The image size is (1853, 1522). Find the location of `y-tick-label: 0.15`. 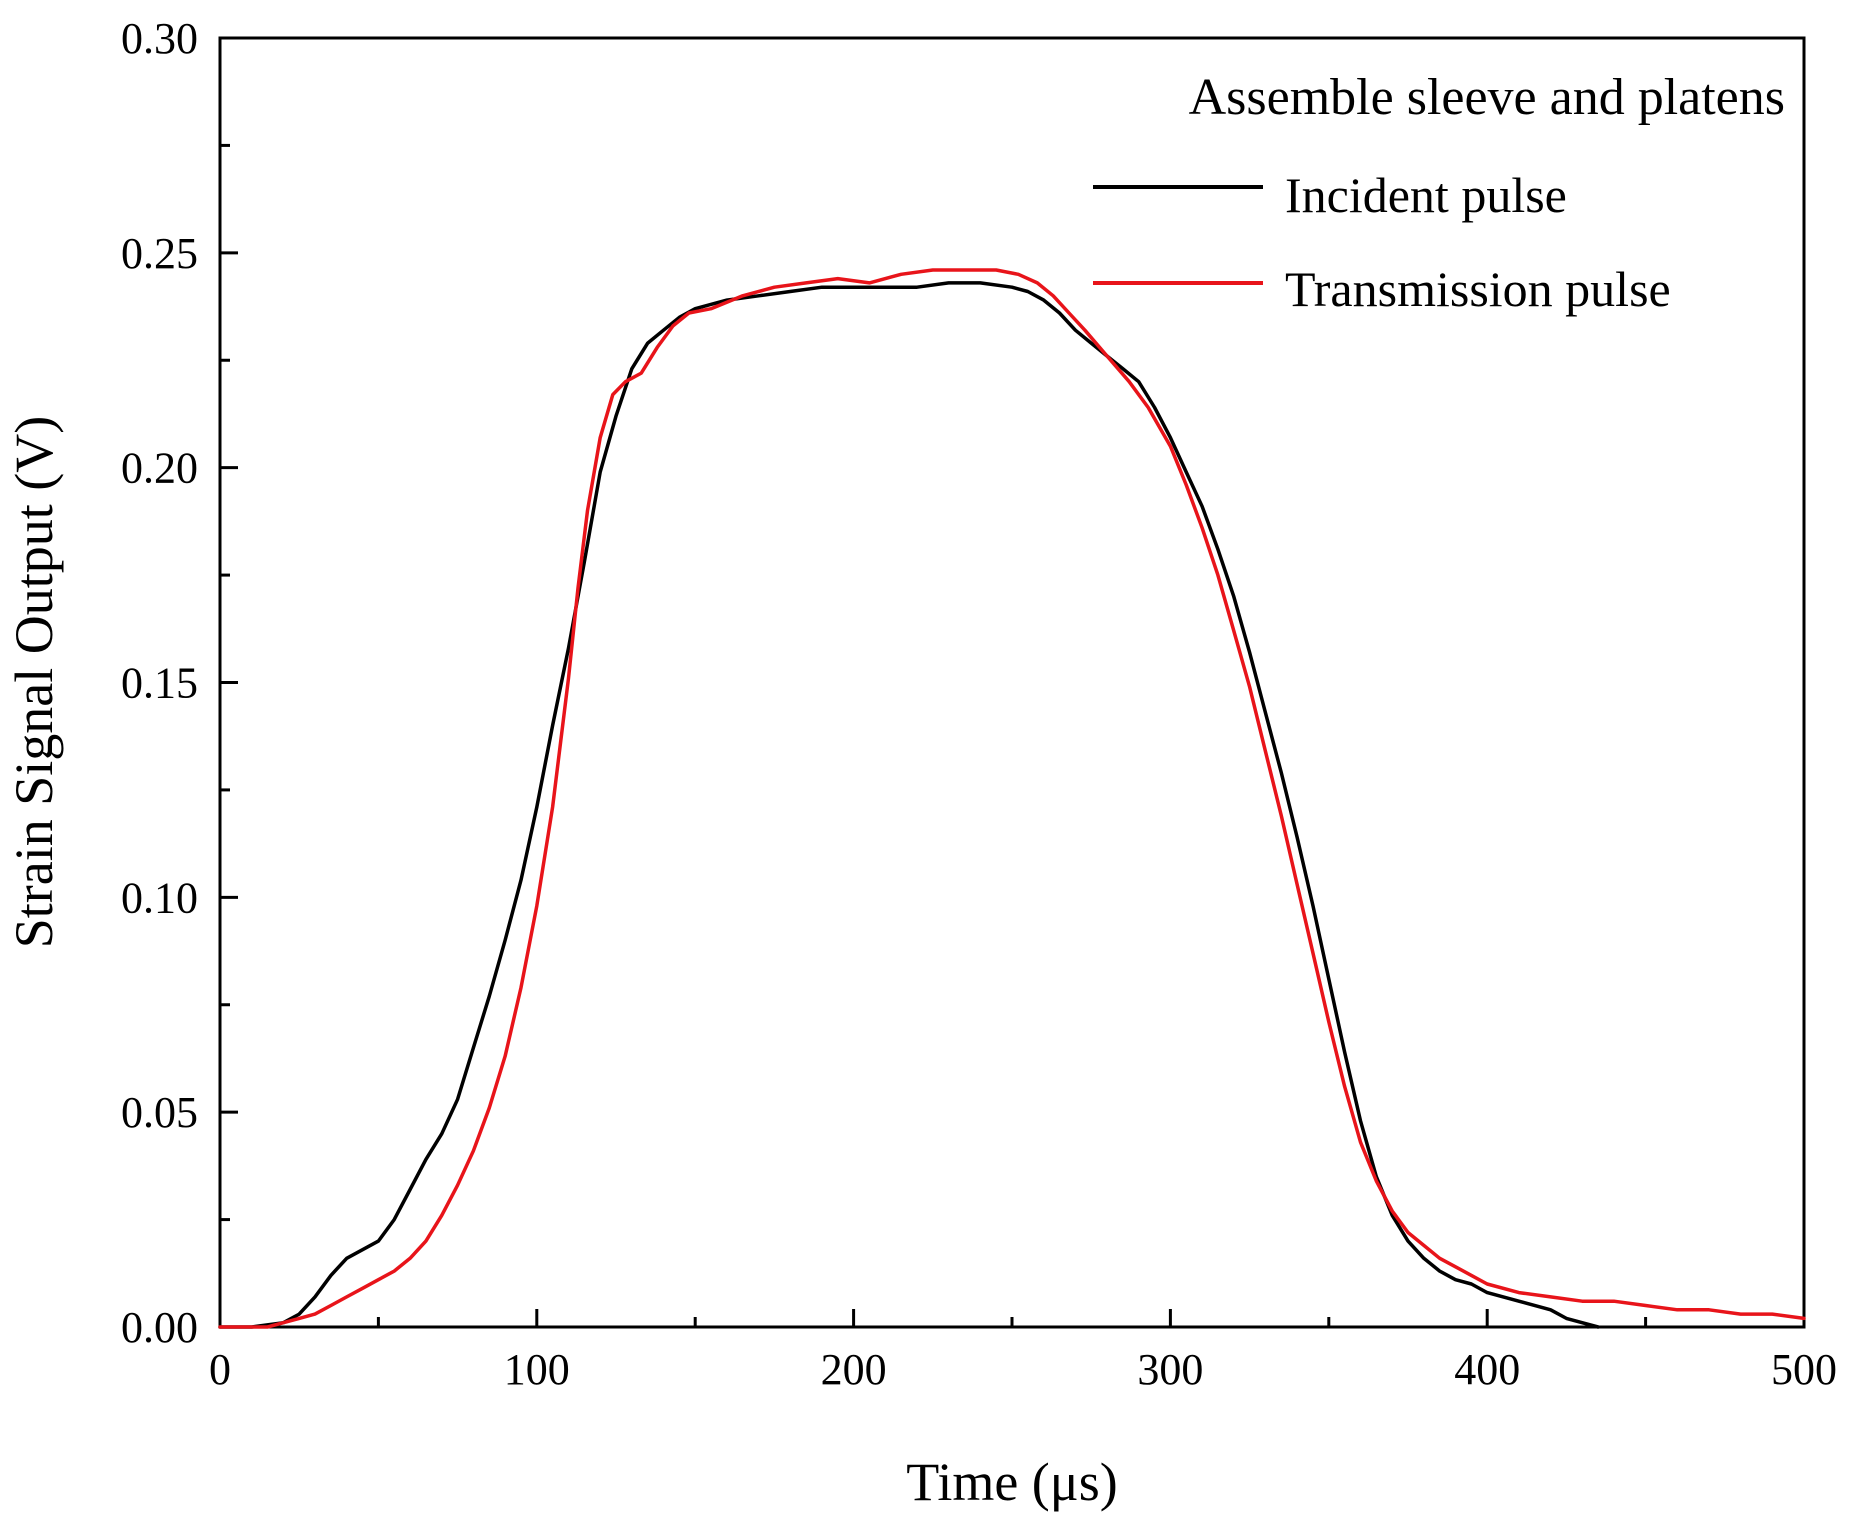

y-tick-label: 0.15 is located at coordinates (159, 683).